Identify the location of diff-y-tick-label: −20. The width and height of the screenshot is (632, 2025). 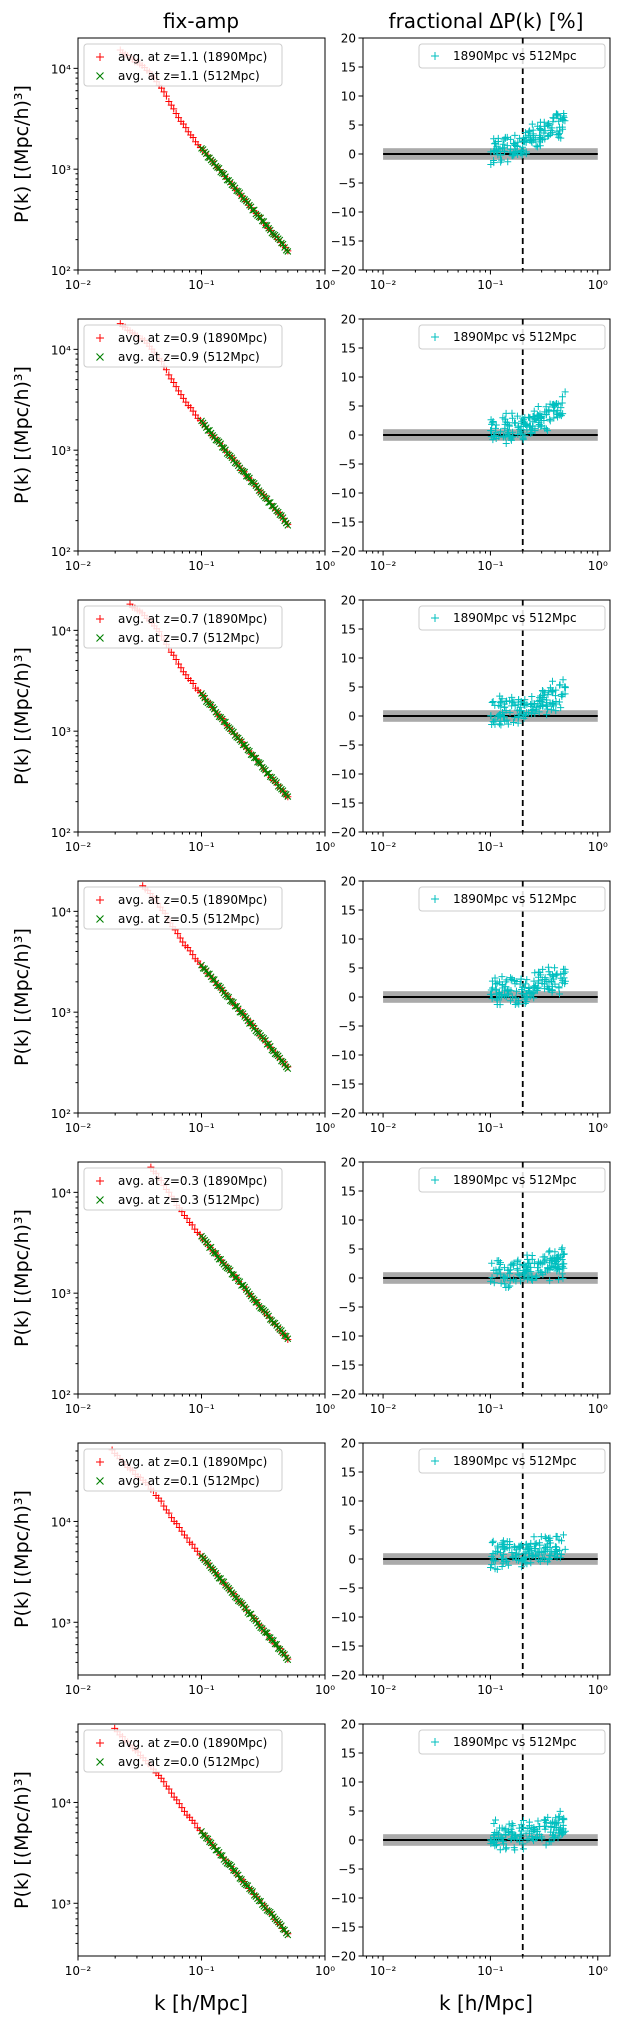
(343, 1676).